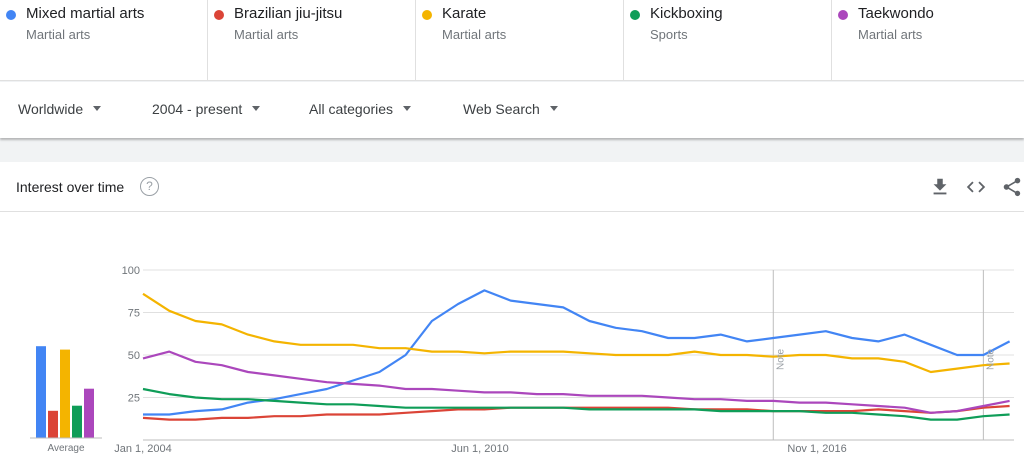  What do you see at coordinates (312, 40) in the screenshot?
I see `term-brazilian-jiu-jitsu: Brazilian jiu-jitsu Martial arts` at bounding box center [312, 40].